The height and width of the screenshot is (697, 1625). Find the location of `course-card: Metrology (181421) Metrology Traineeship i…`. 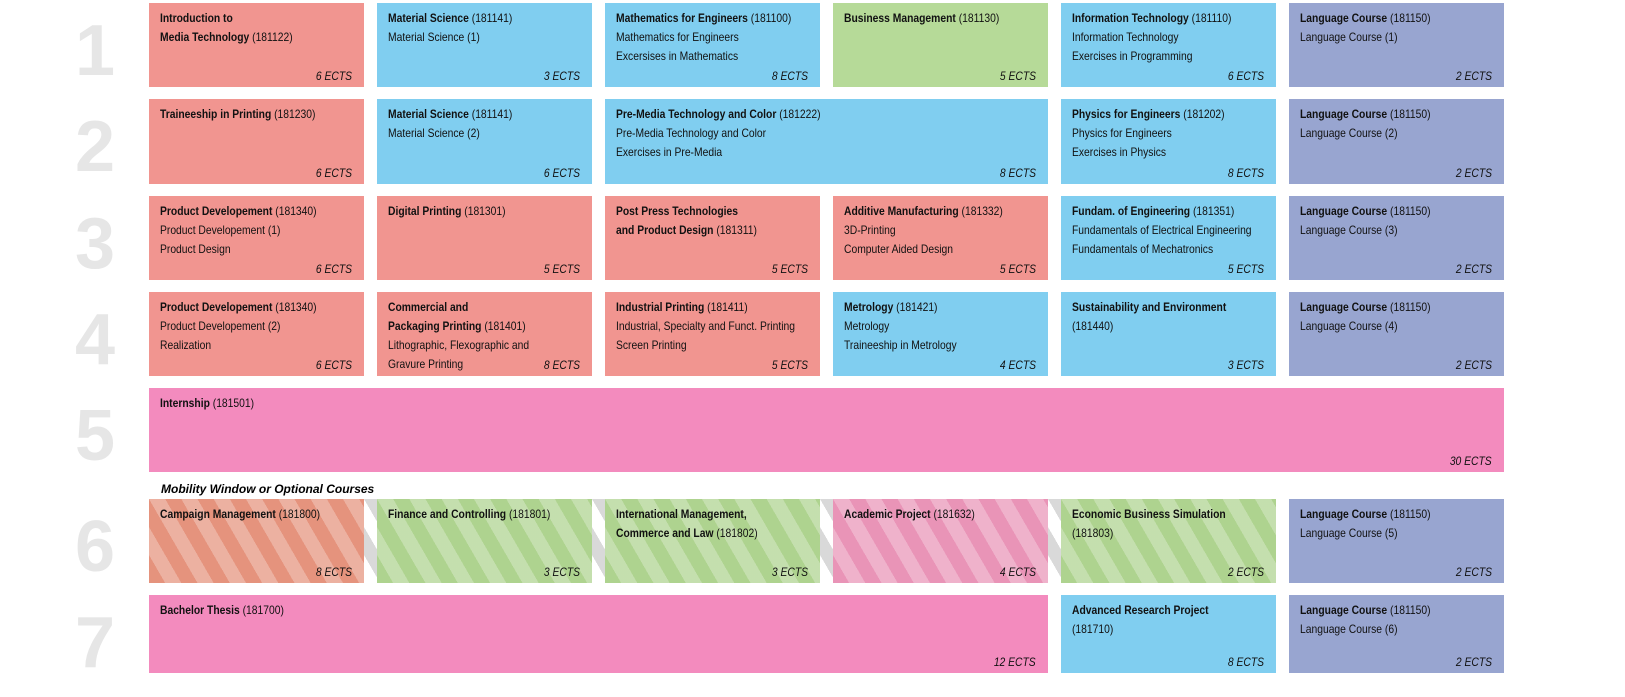

course-card: Metrology (181421) Metrology Traineeship i… is located at coordinates (940, 334).